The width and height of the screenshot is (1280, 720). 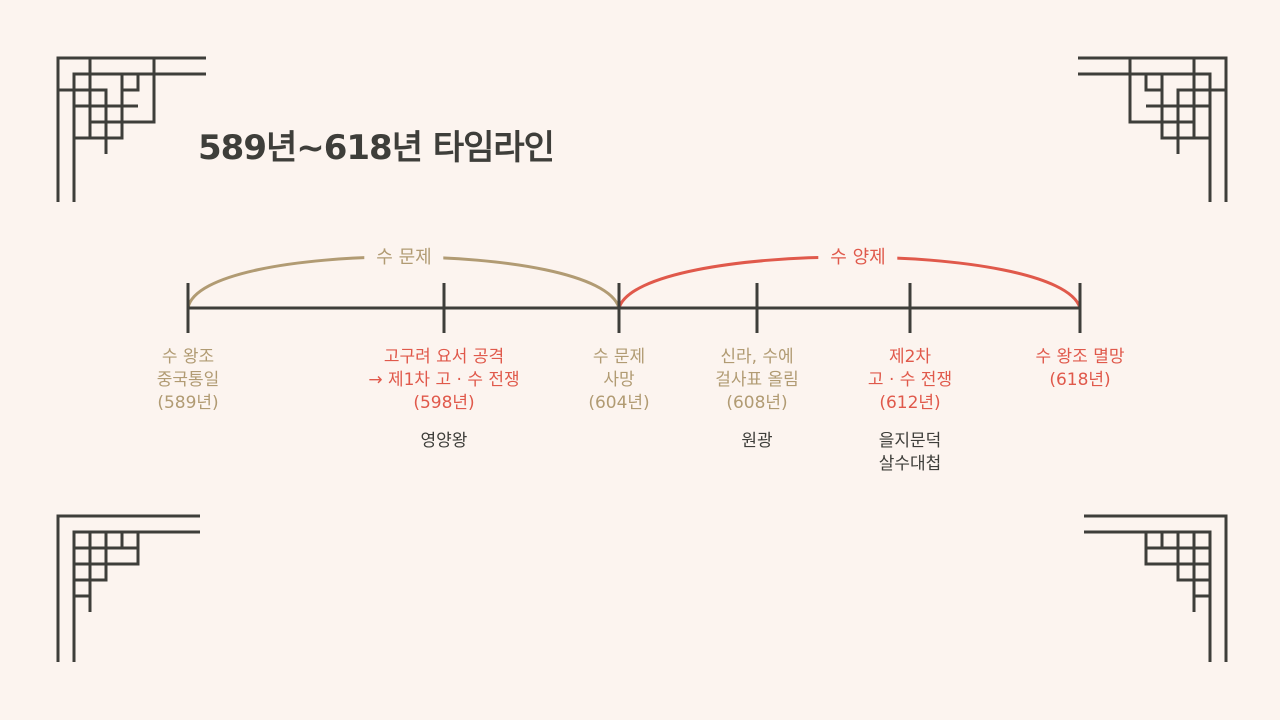 What do you see at coordinates (1156, 588) in the screenshot?
I see `corner-ornament-bottom-right` at bounding box center [1156, 588].